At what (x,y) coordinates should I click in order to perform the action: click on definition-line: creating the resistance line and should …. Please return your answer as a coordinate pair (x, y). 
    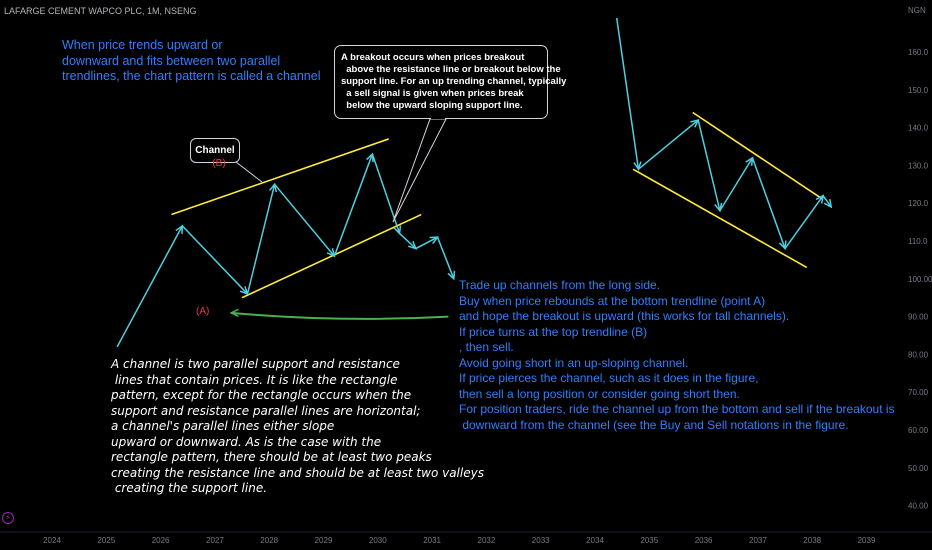
    Looking at the image, I should click on (297, 472).